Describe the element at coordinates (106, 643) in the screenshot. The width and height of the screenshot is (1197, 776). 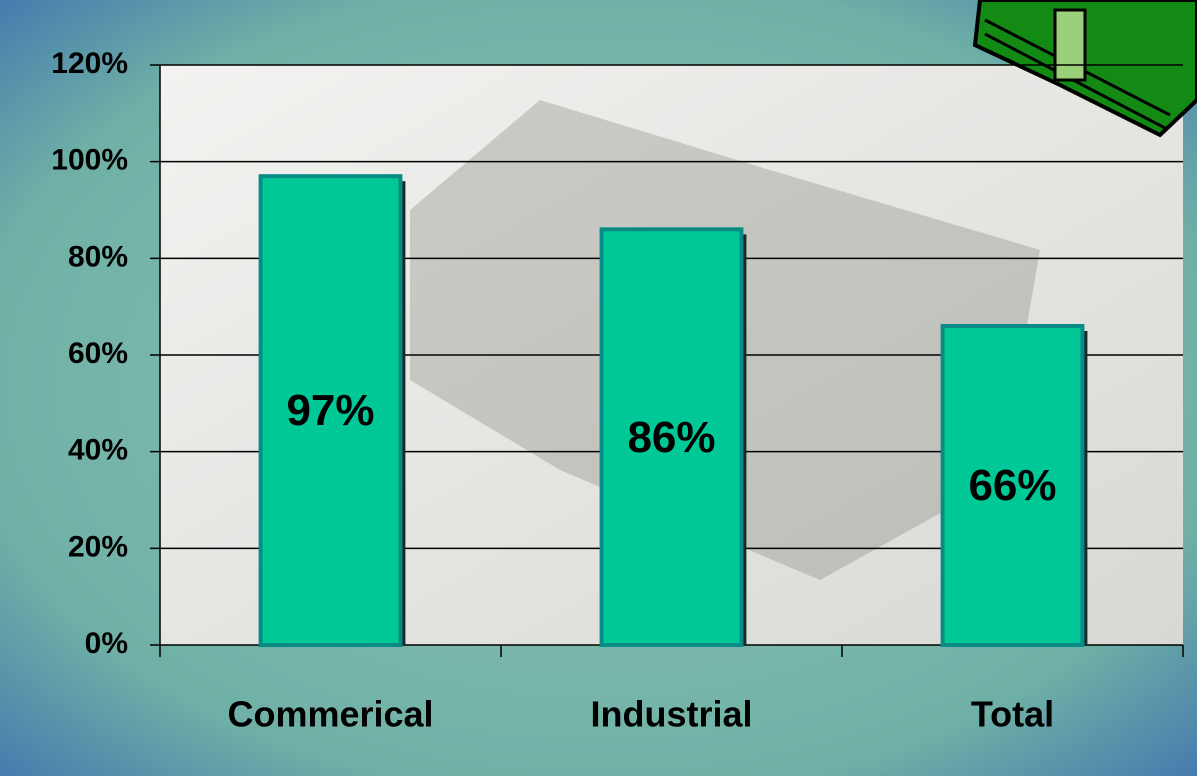
I see `y-tick-label: 0%` at that location.